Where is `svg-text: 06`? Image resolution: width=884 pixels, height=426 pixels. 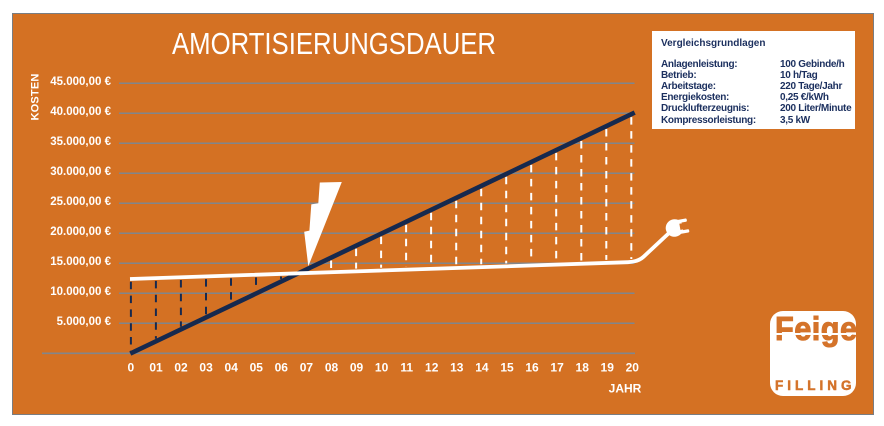
svg-text: 06 is located at coordinates (282, 368).